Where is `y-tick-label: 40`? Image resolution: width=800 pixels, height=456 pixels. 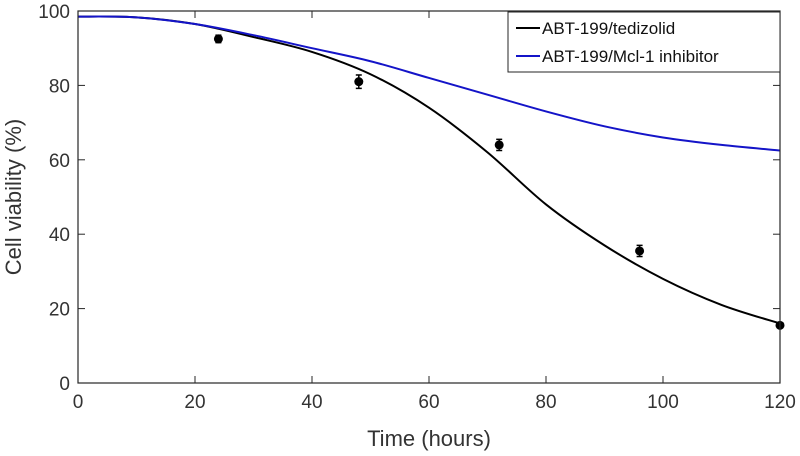
y-tick-label: 40 is located at coordinates (59, 235).